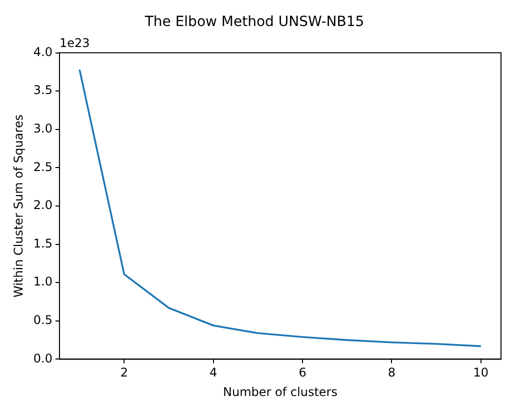  Describe the element at coordinates (392, 373) in the screenshot. I see `x-tick-label: 8` at that location.